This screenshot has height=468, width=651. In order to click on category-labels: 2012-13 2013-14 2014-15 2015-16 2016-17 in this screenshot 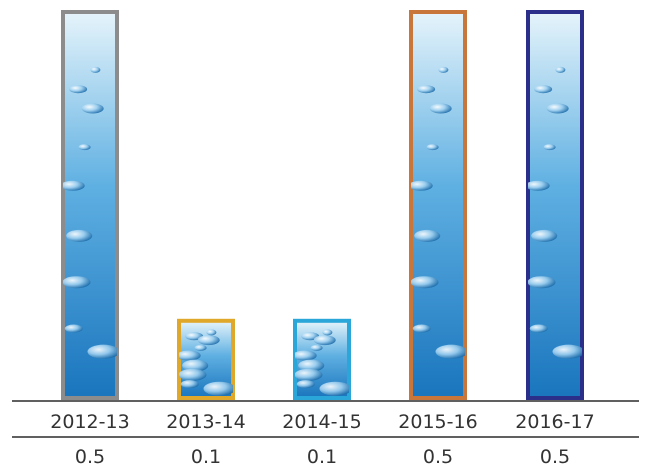, I will do `click(322, 422)`.